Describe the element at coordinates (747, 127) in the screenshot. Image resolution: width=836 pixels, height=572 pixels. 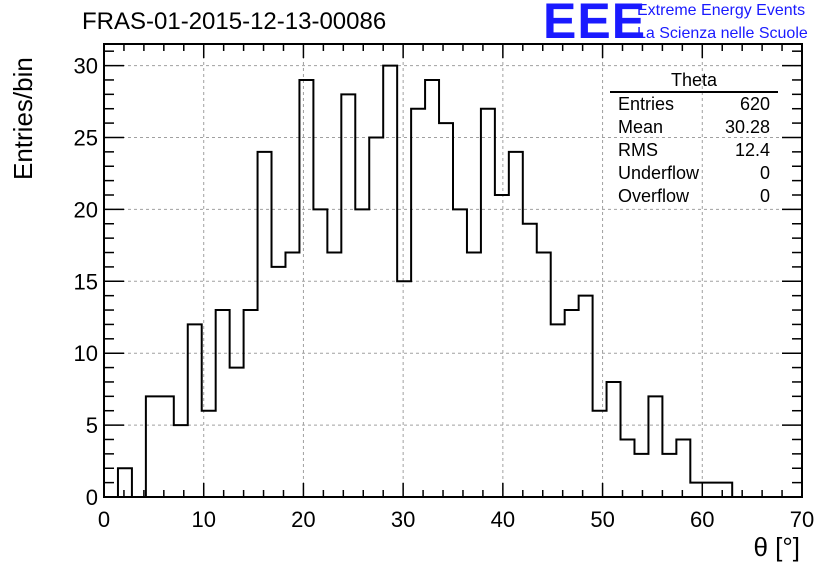
I see `stats-value: 30.28` at that location.